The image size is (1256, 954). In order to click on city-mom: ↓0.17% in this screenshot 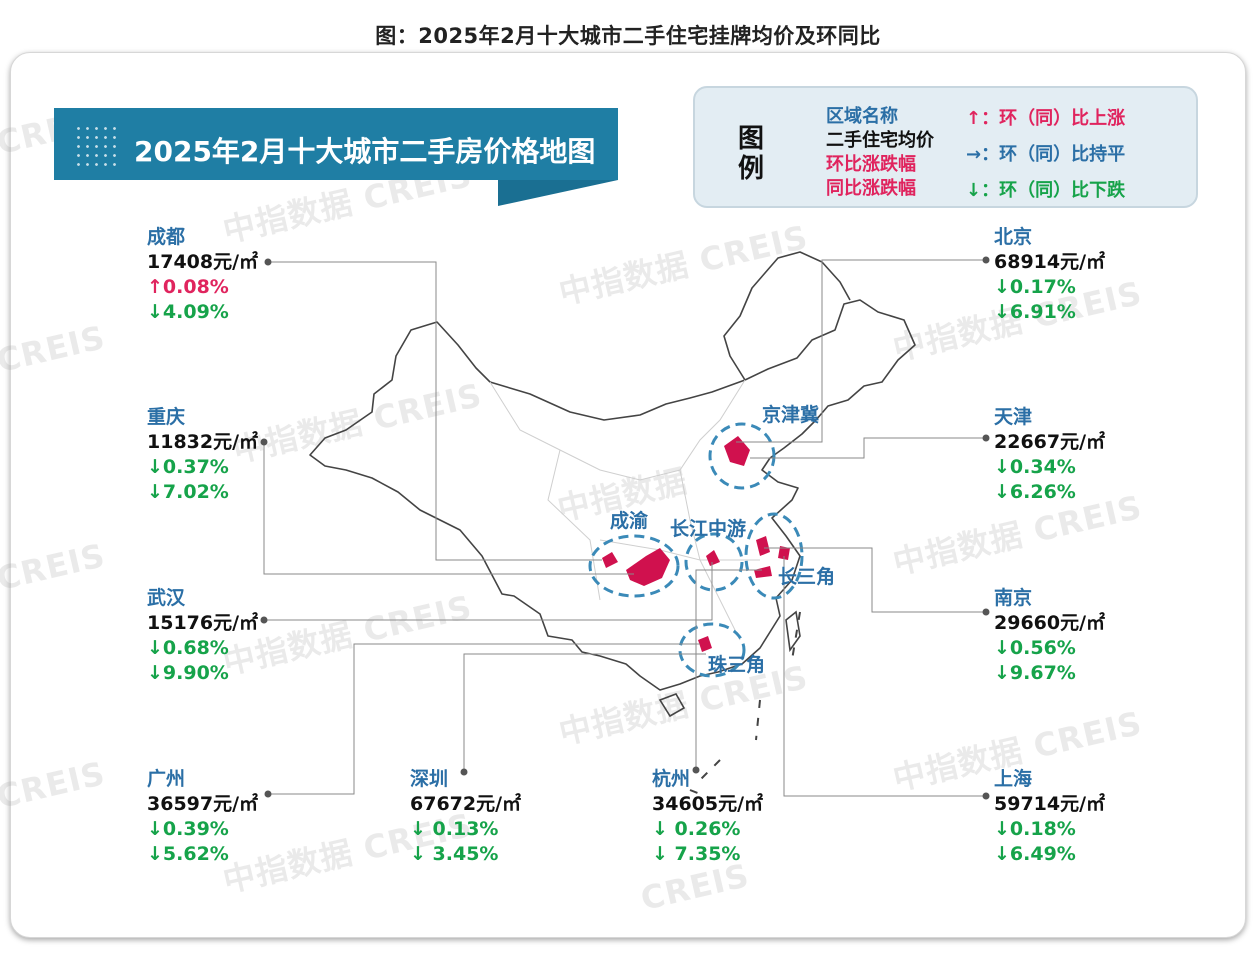, I will do `click(1035, 287)`.